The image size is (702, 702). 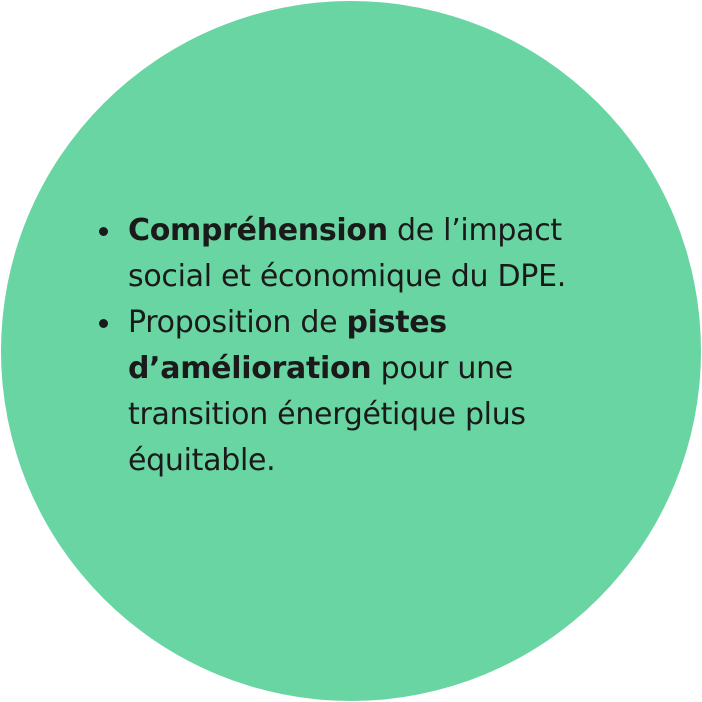 I want to click on bullet-1-bold-text: Compréhension, so click(x=258, y=230).